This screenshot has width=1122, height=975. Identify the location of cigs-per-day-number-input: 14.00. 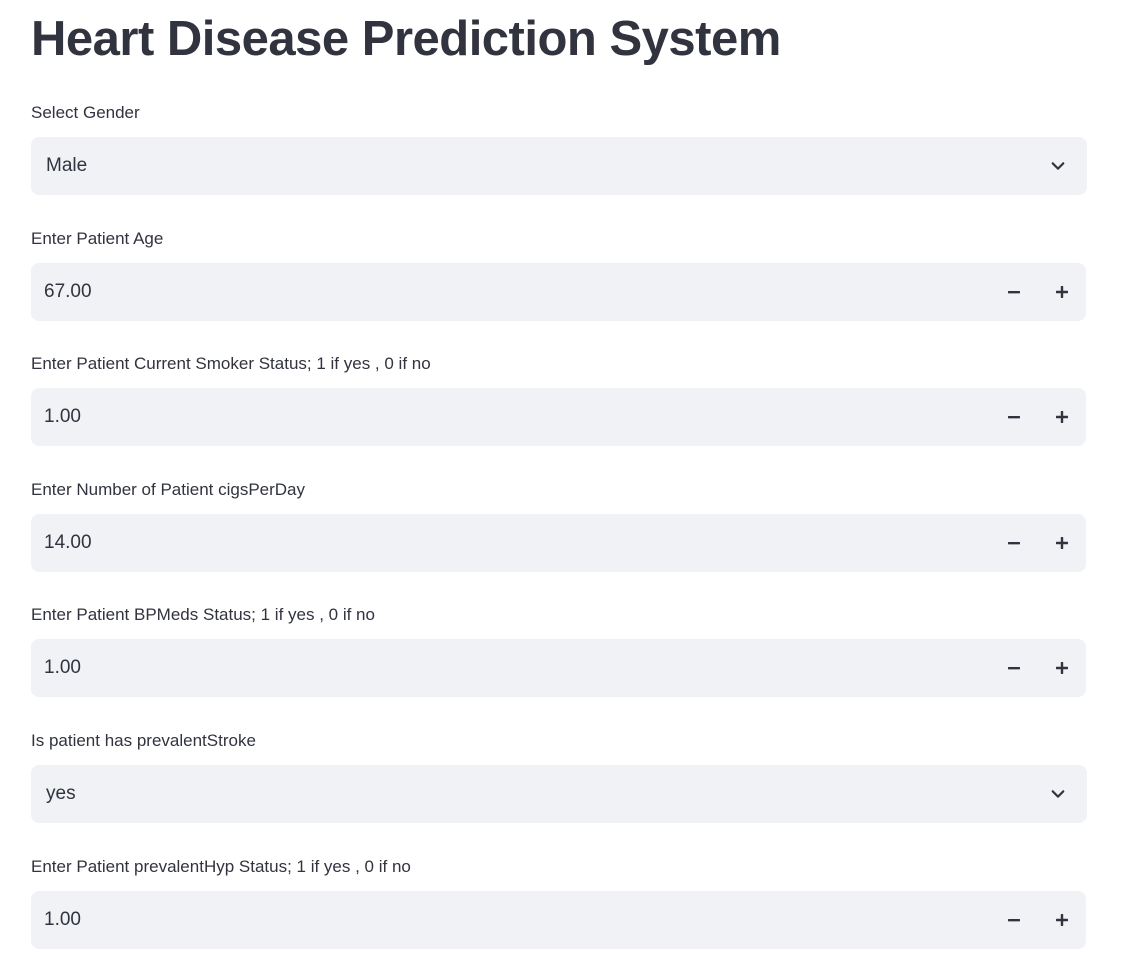
(558, 543).